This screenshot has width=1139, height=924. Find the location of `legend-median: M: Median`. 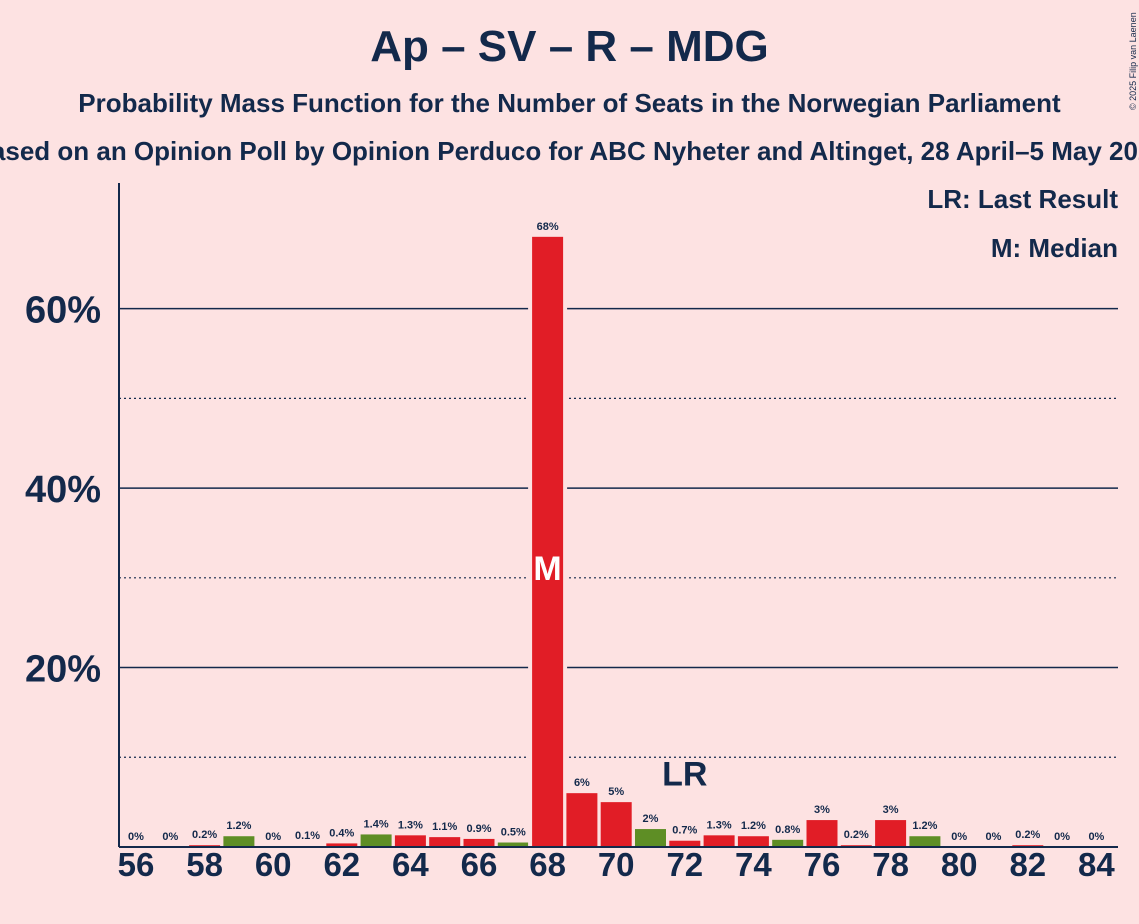

legend-median: M: Median is located at coordinates (1054, 248).